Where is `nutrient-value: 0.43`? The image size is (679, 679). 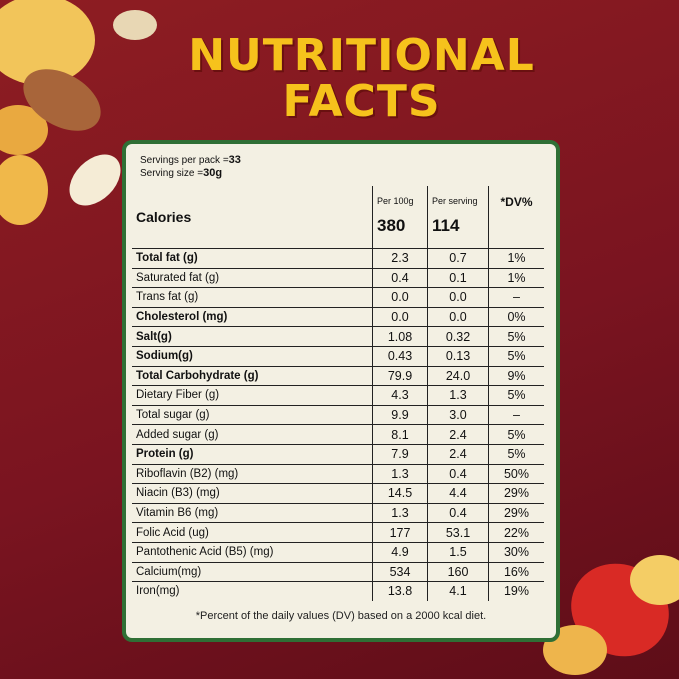 nutrient-value: 0.43 is located at coordinates (400, 356).